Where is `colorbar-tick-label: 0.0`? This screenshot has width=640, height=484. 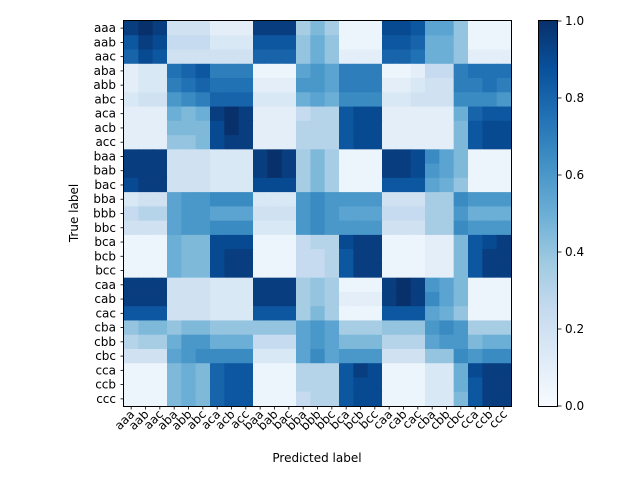 colorbar-tick-label: 0.0 is located at coordinates (574, 406).